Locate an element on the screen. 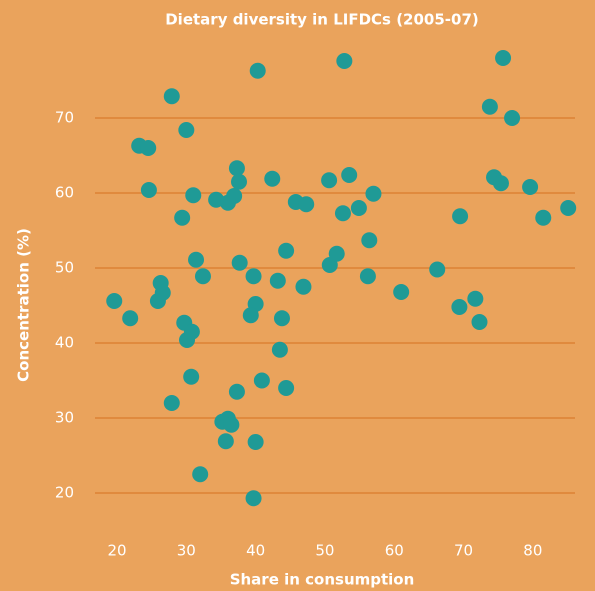 The width and height of the screenshot is (595, 591). y-axis-title: Concentration (%) is located at coordinates (24, 305).